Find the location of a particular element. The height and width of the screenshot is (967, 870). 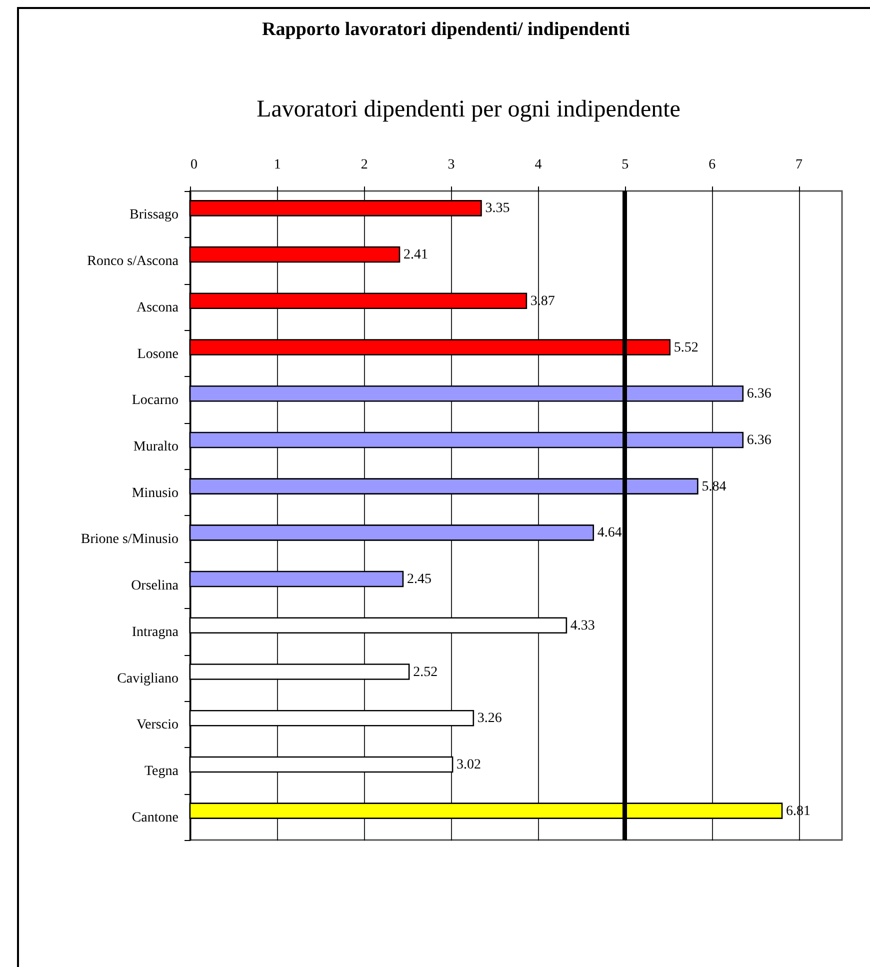

y-tick-label: Muralto is located at coordinates (155, 446).